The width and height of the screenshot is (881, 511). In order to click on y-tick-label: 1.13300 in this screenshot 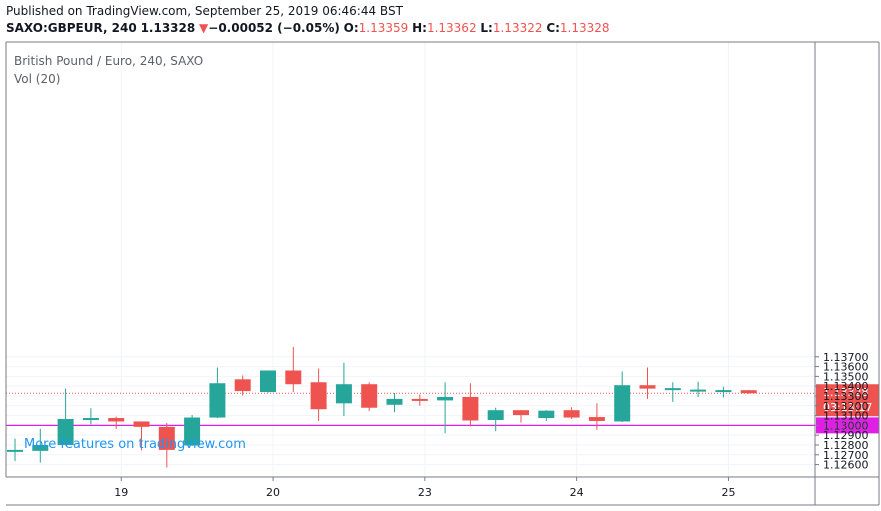, I will do `click(846, 396)`.